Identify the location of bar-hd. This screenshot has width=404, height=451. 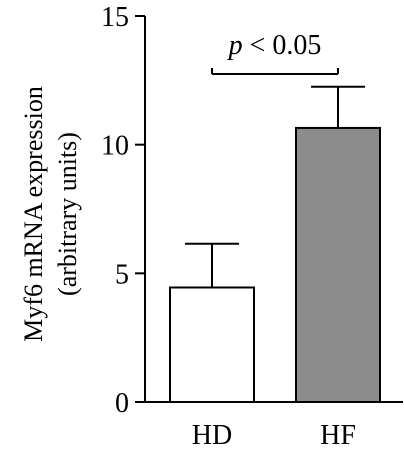
(212, 344).